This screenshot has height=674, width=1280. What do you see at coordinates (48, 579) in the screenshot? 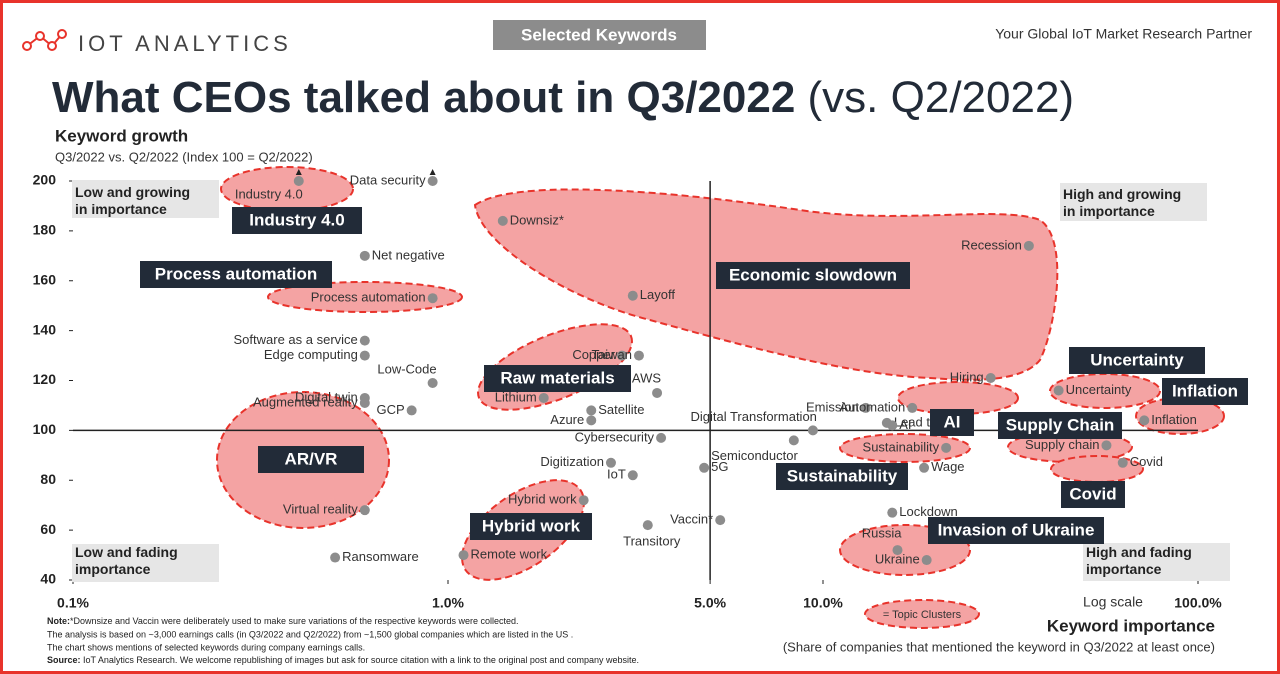
I see `y-tick-label: 40` at bounding box center [48, 579].